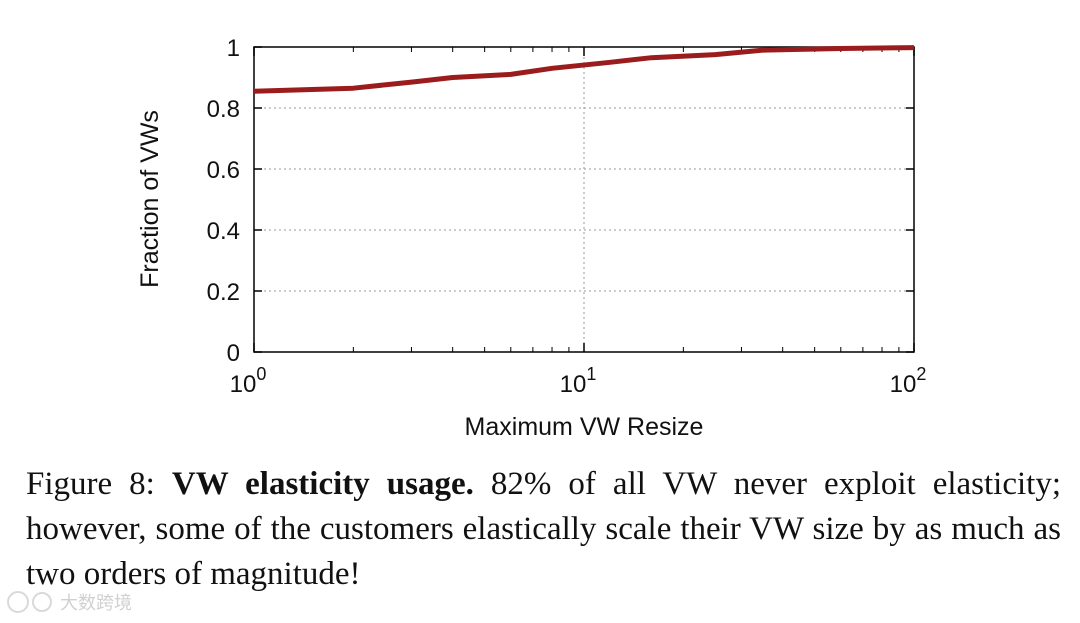  I want to click on y-axis-label: Fraction of VWs, so click(150, 199).